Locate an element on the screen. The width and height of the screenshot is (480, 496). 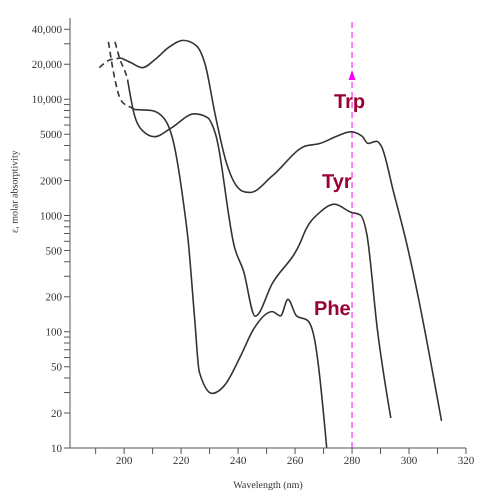
x-tick-label: 300 is located at coordinates (409, 460).